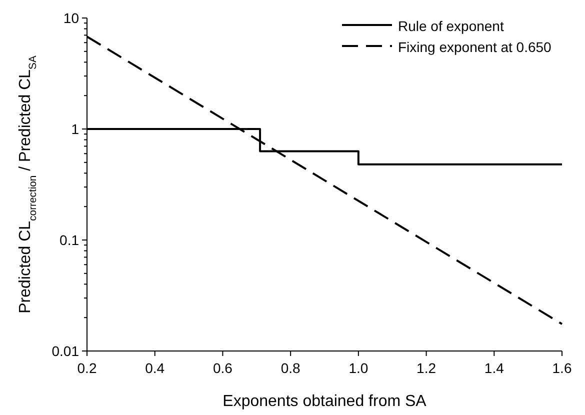 This screenshot has height=415, width=585. Describe the element at coordinates (358, 368) in the screenshot. I see `x-tick-label: 1.0` at that location.